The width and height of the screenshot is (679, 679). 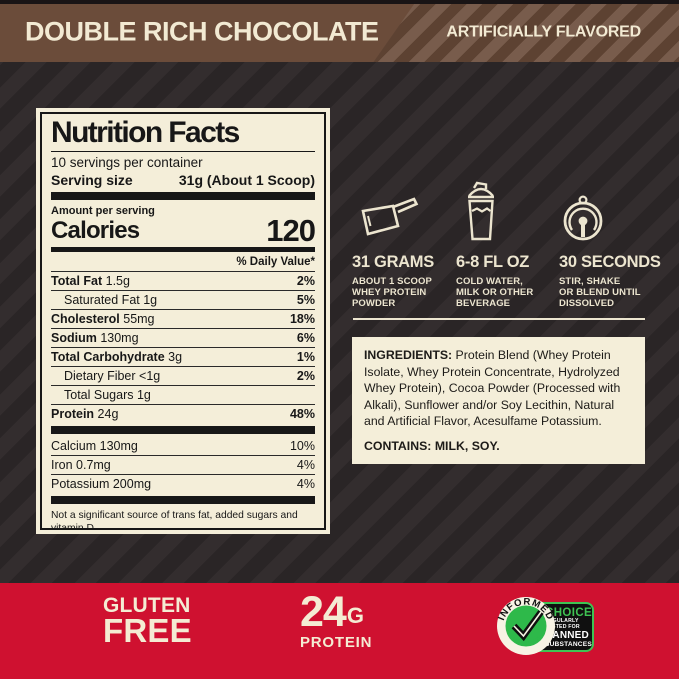 What do you see at coordinates (302, 318) in the screenshot?
I see `nutrient-daily-value: 18%` at bounding box center [302, 318].